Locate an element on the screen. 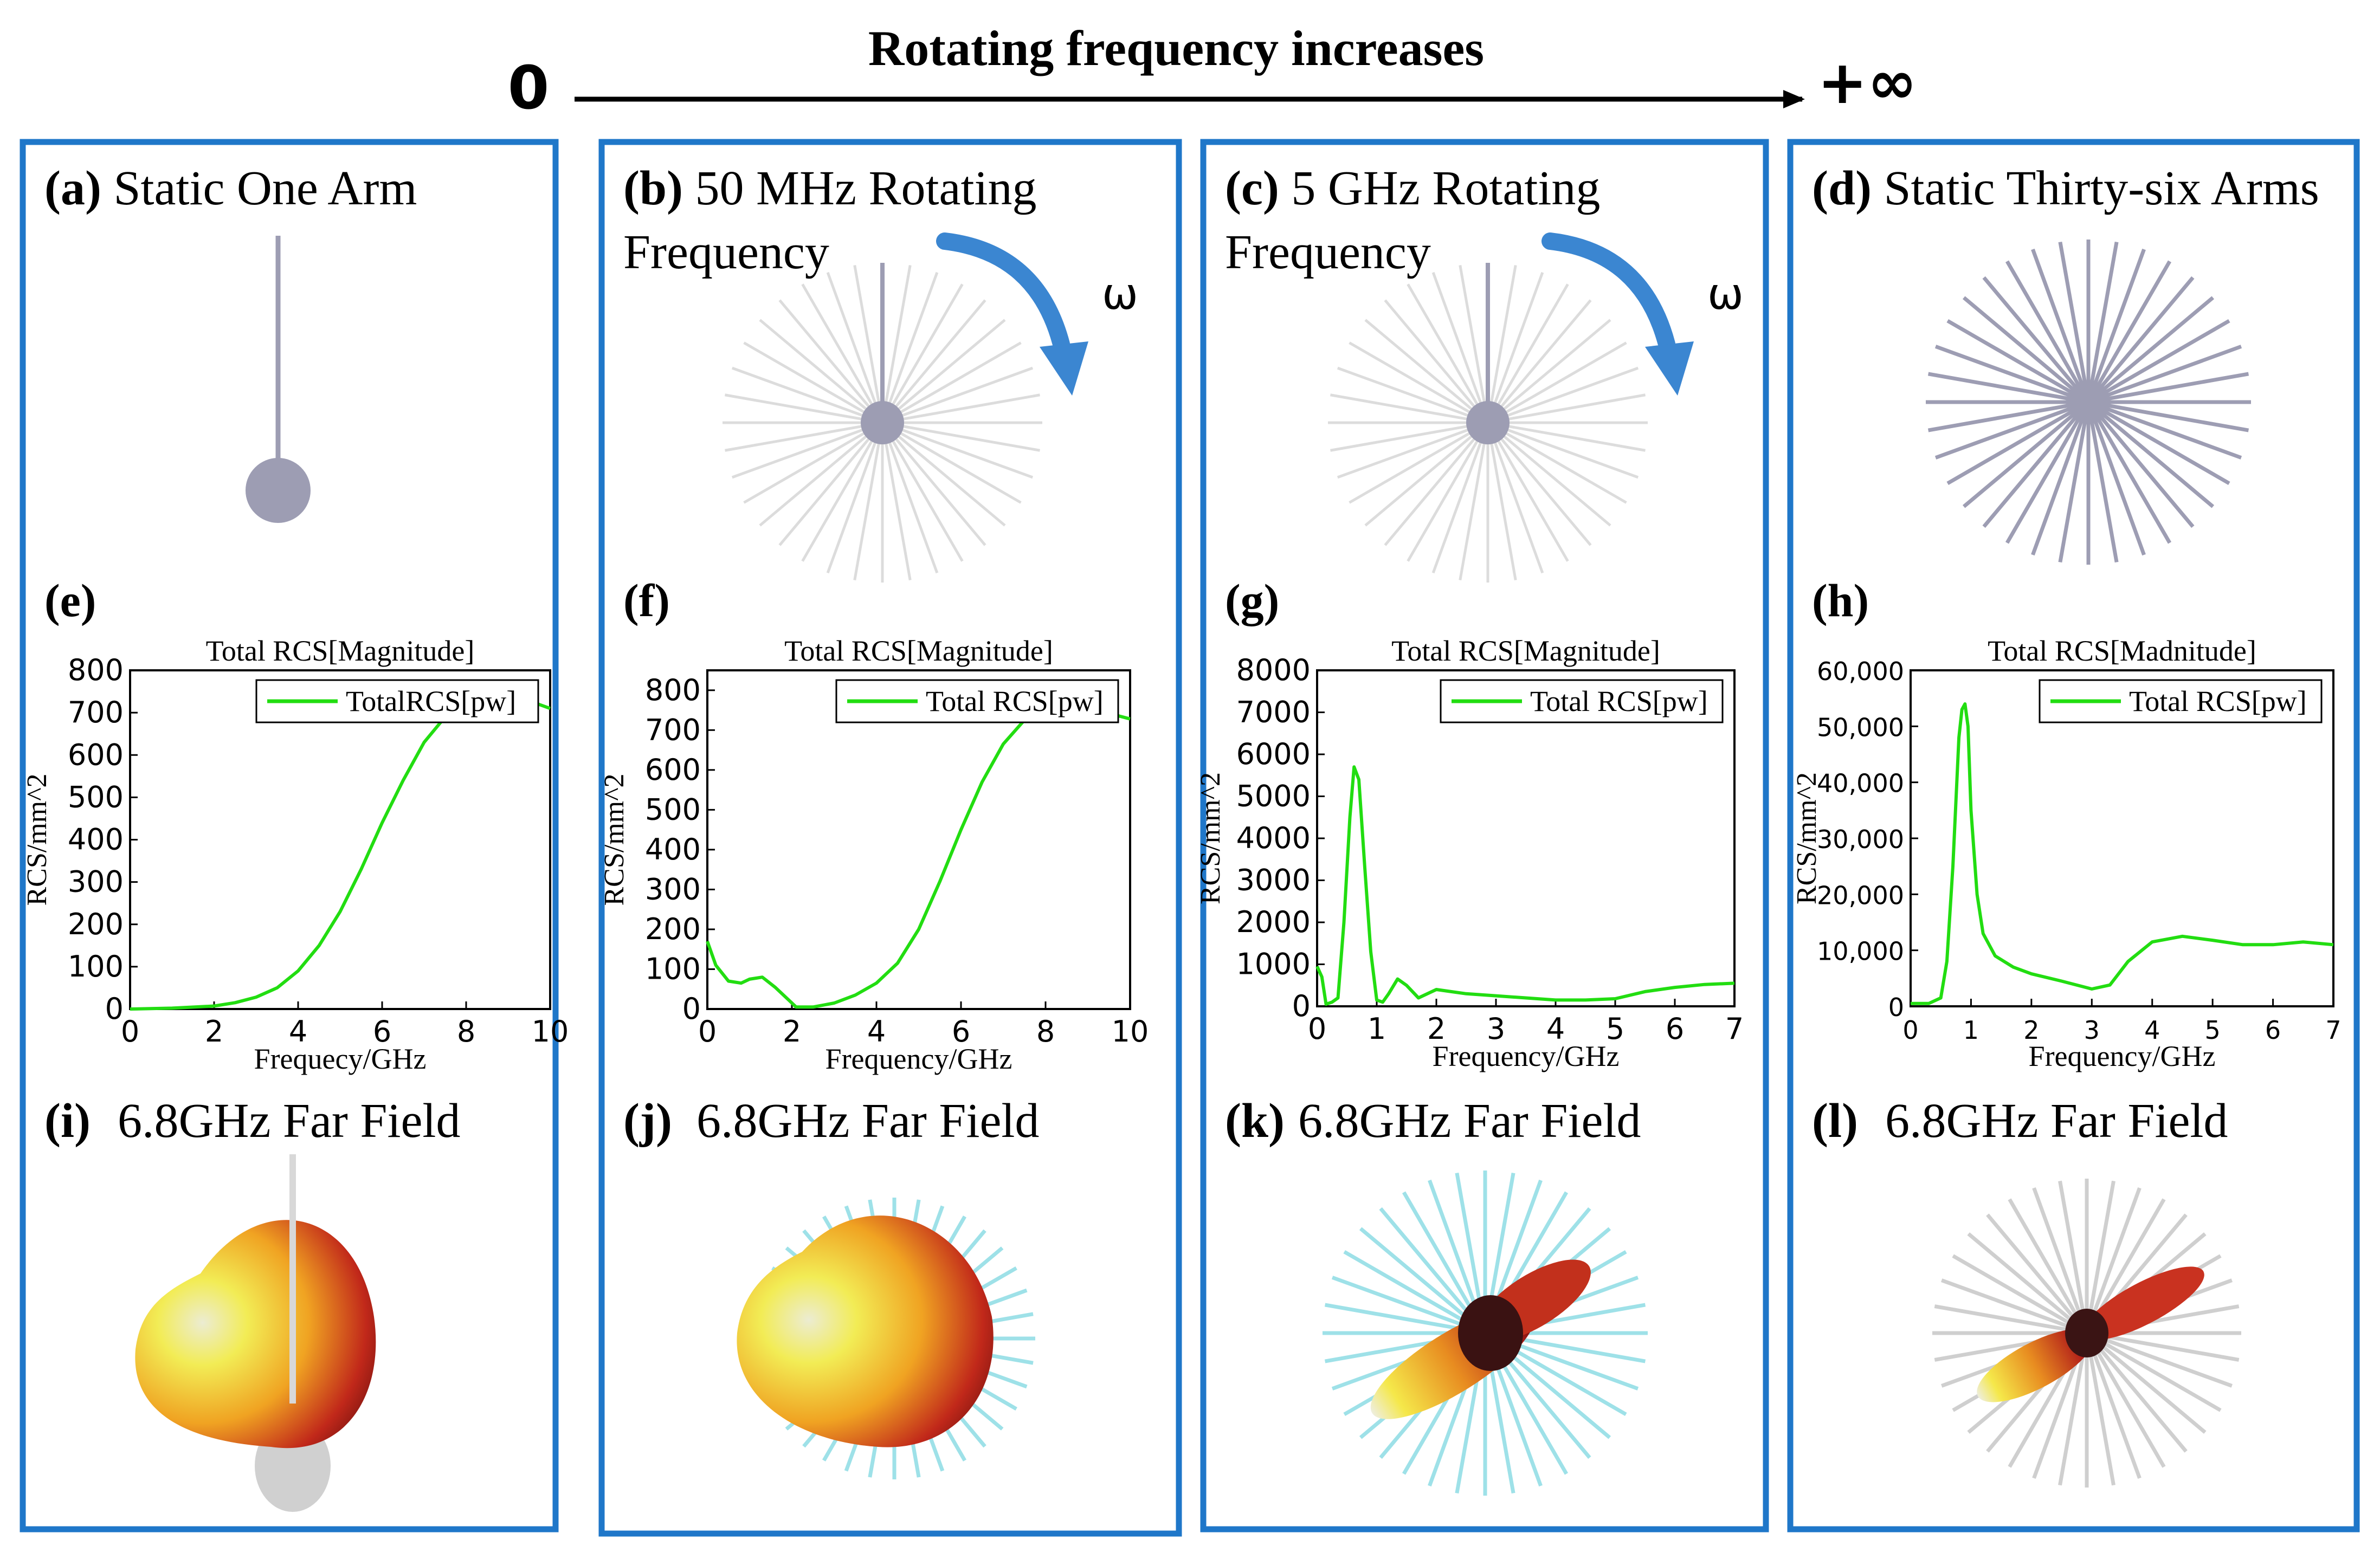 The width and height of the screenshot is (2380, 1552). y-tick-label: 400 is located at coordinates (96, 840).